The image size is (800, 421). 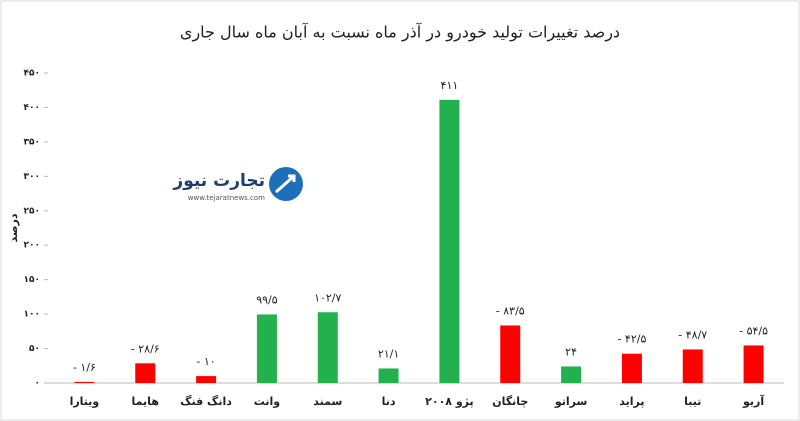 I want to click on y-tick-label: ۳۰۰, so click(x=32, y=177).